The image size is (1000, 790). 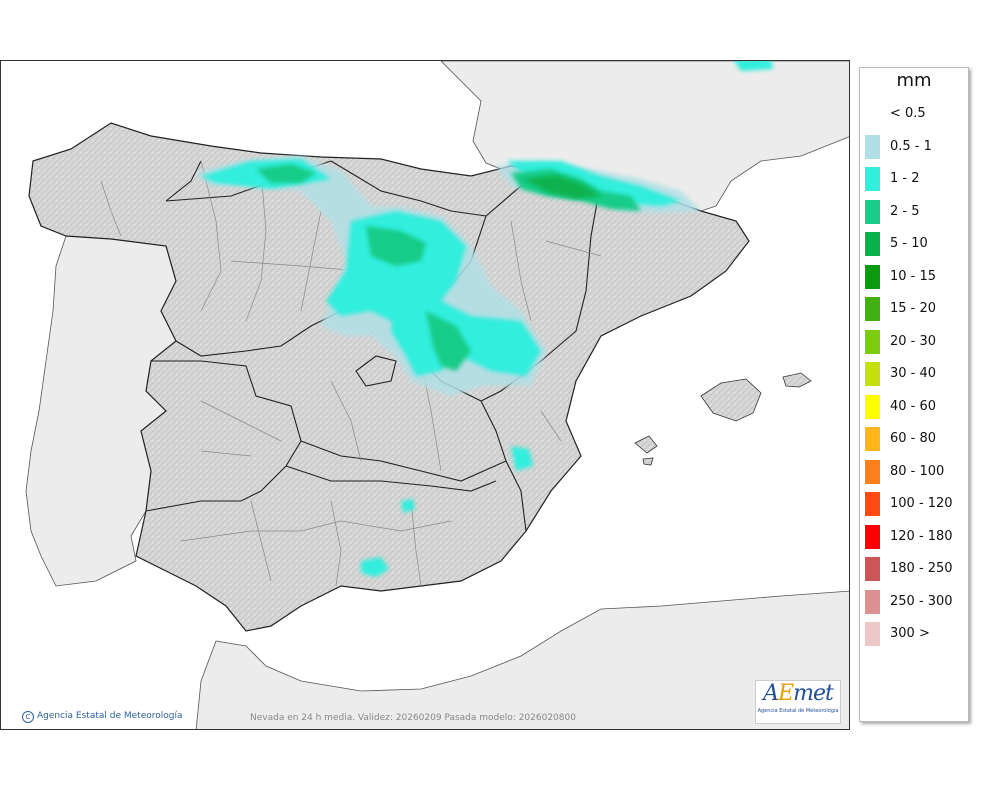 I want to click on legend-label: 120 - 180, so click(x=921, y=536).